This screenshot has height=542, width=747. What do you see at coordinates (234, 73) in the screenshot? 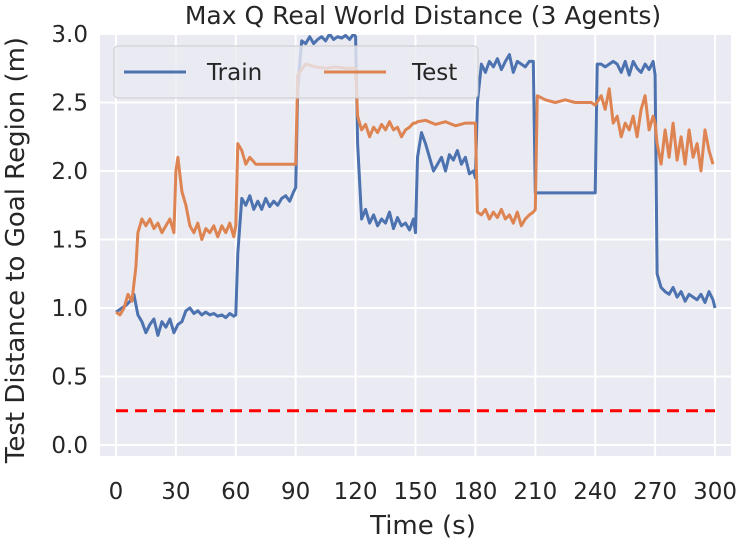
I see `legend-label-train: Train` at bounding box center [234, 73].